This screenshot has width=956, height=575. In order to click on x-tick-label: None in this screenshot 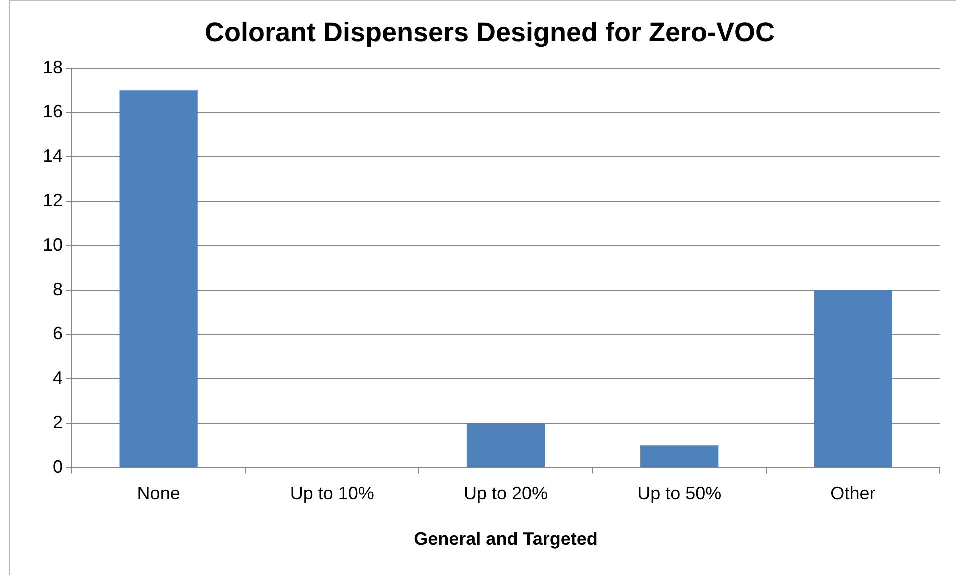, I will do `click(158, 494)`.